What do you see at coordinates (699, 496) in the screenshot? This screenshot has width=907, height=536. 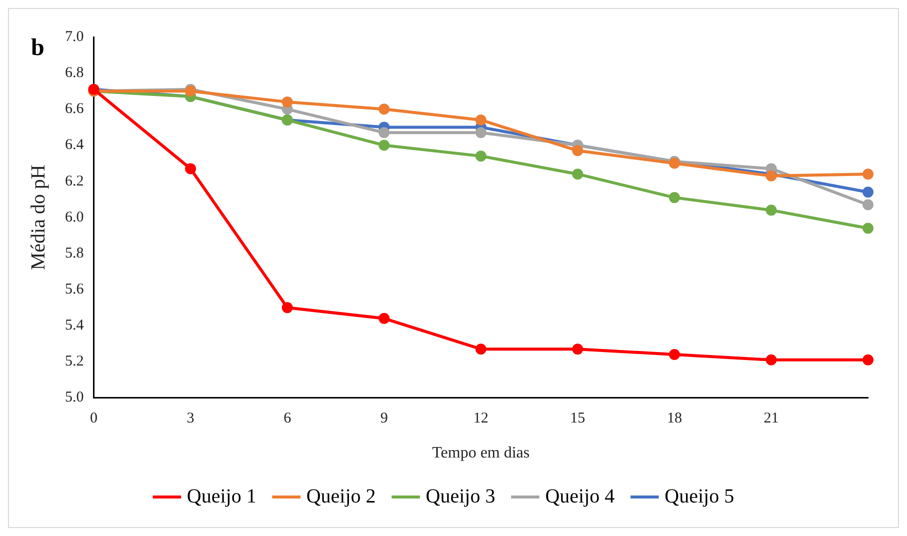 I see `legend-label: Queijo 5` at bounding box center [699, 496].